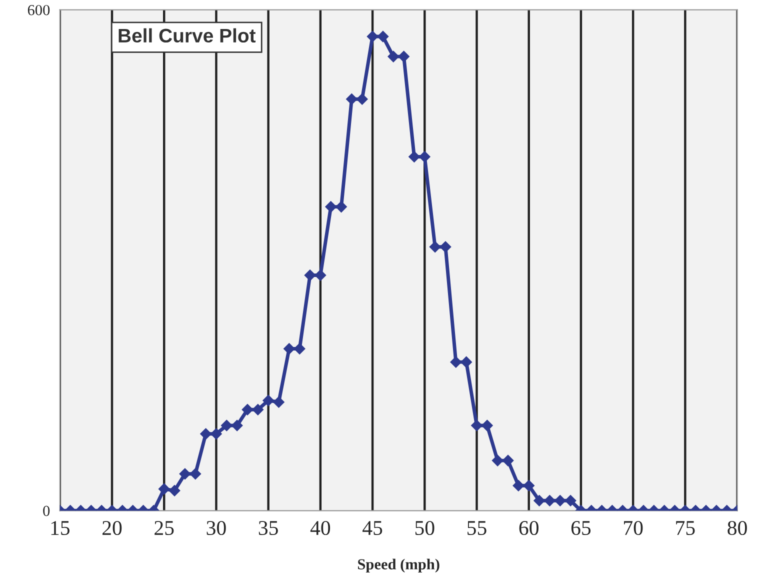 The width and height of the screenshot is (768, 577). What do you see at coordinates (39, 10) in the screenshot?
I see `y-tick-label: 600` at bounding box center [39, 10].